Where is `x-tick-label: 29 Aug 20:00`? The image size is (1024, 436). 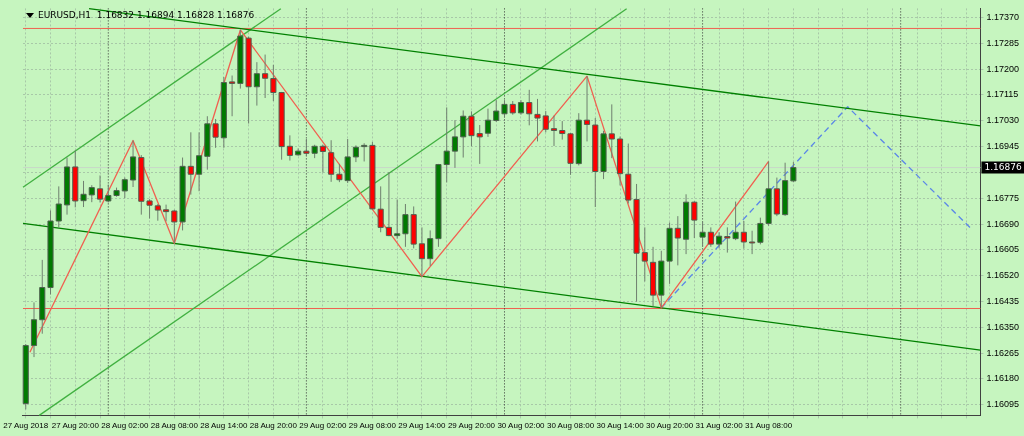 x-tick-label: 29 Aug 20:00 is located at coordinates (471, 426).